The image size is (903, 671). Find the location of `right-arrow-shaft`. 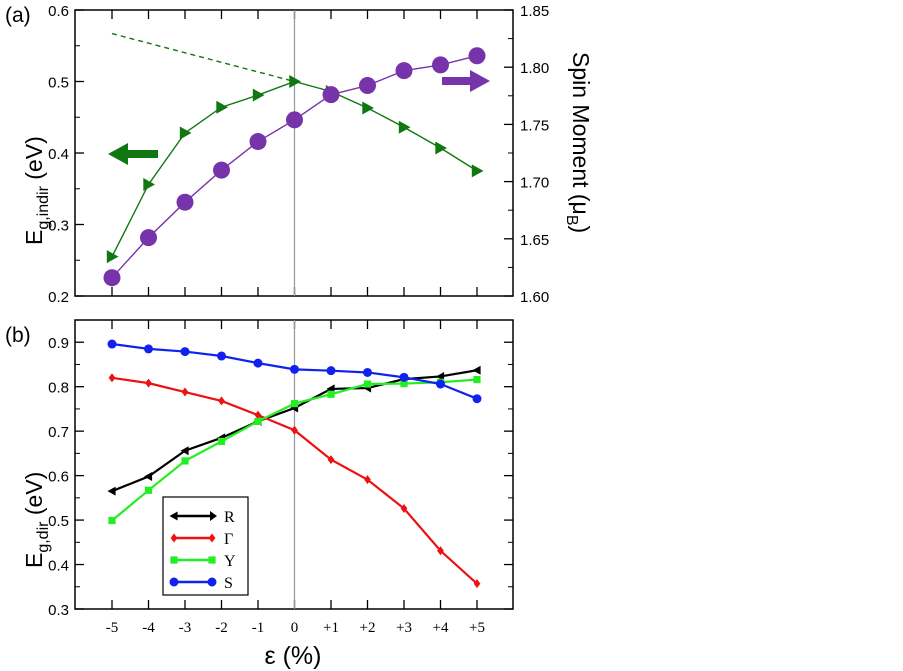

right-arrow-shaft is located at coordinates (457, 81).